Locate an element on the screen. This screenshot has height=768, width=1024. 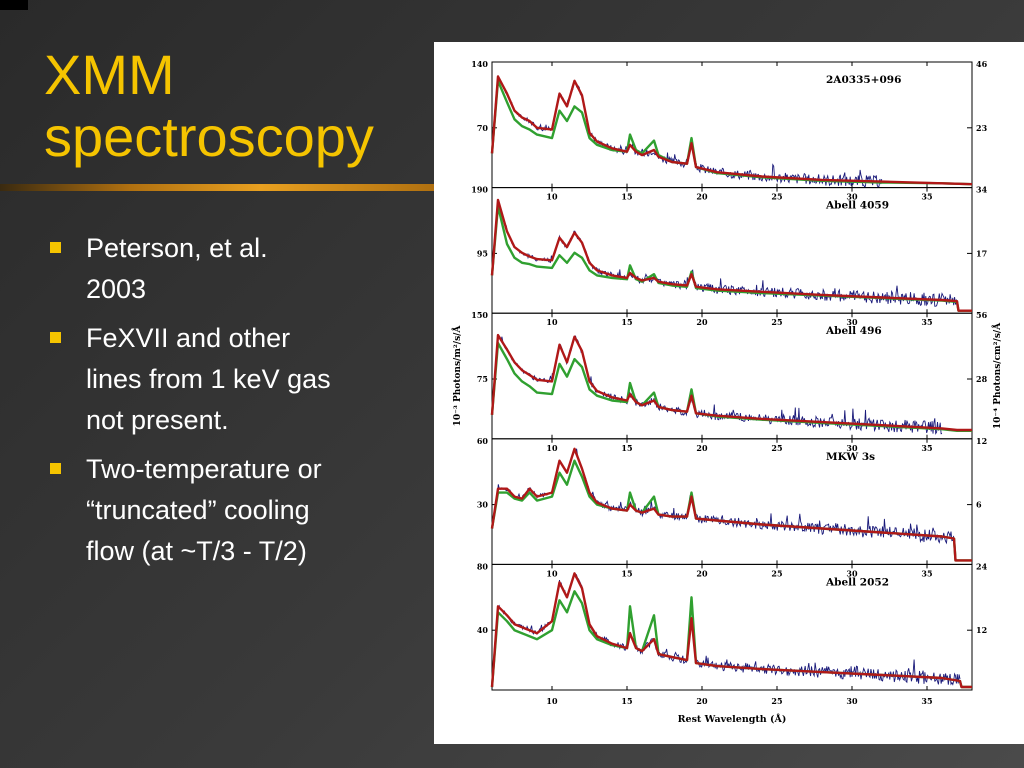
right-tick-label: 6 is located at coordinates (979, 505).